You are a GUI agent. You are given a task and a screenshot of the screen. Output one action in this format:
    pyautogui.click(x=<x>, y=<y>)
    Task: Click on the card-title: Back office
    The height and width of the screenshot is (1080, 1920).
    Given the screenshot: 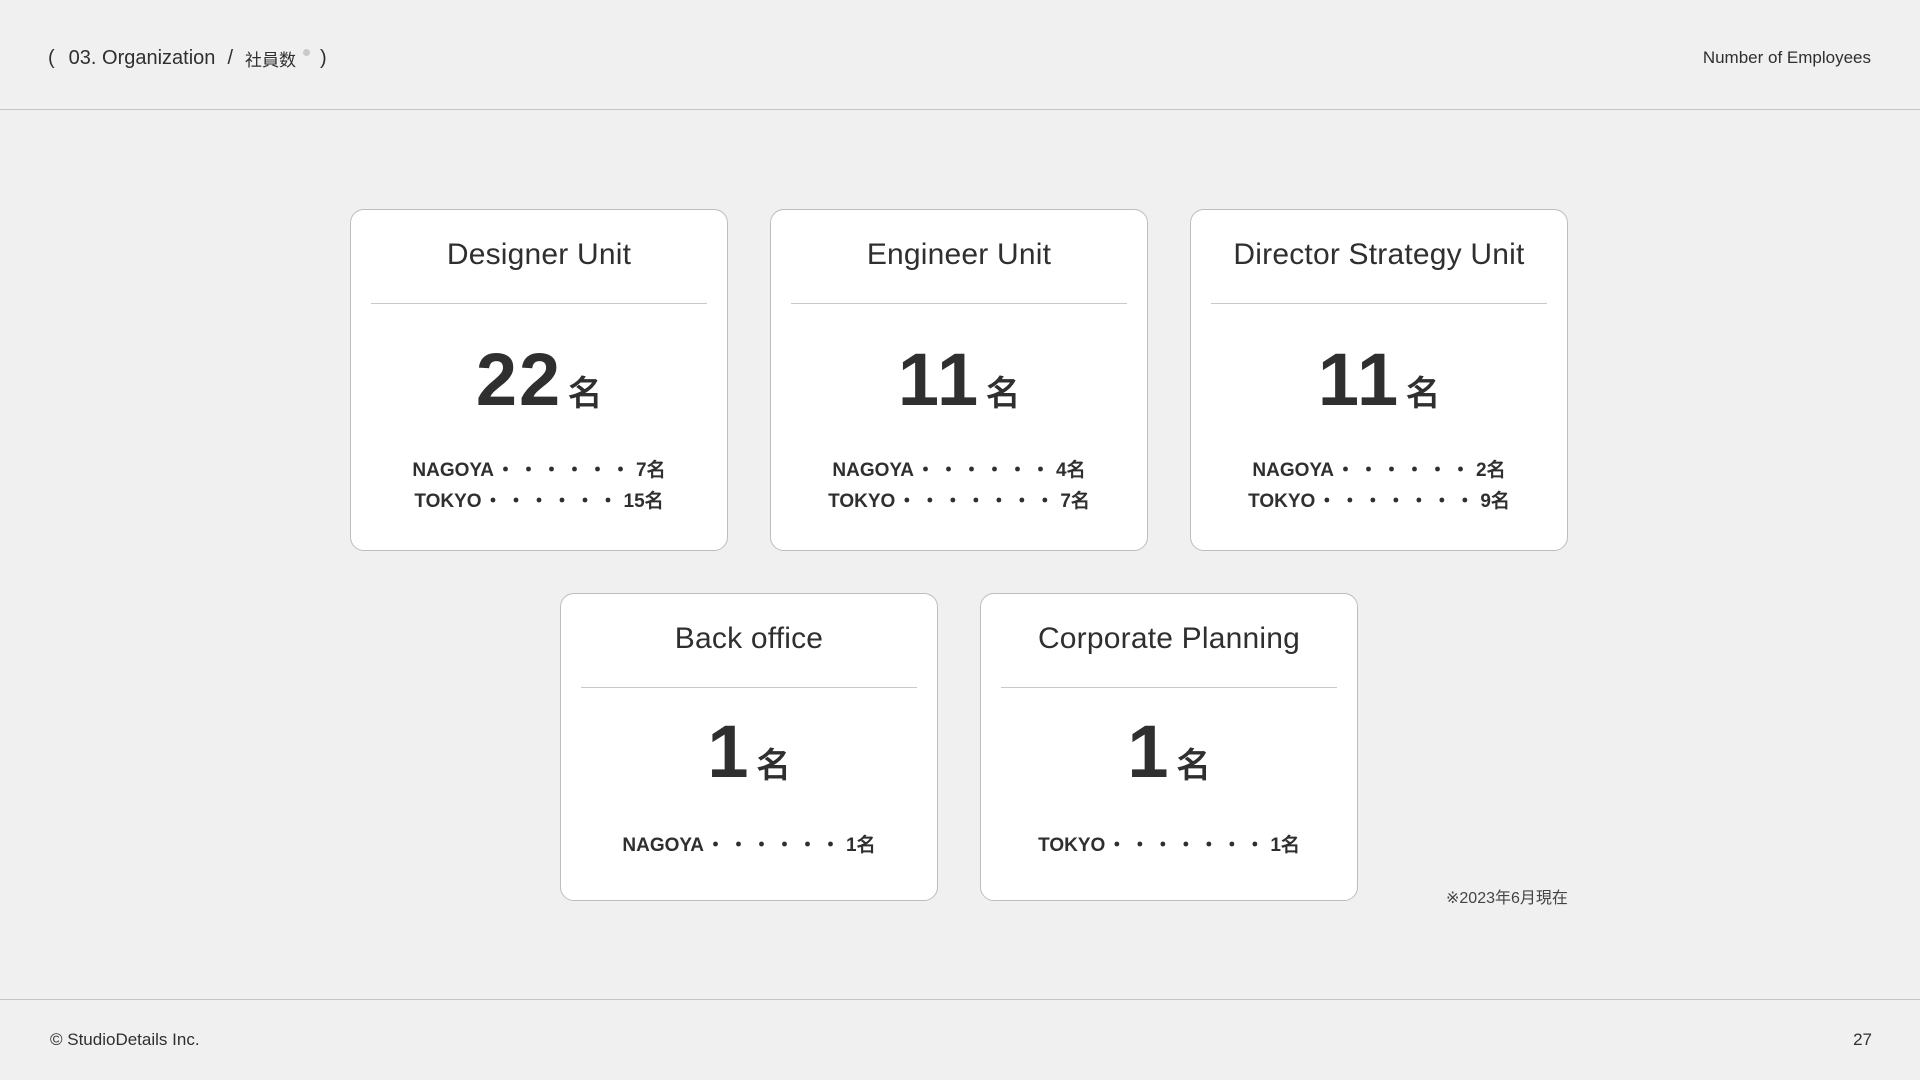 What is the action you would take?
    pyautogui.click(x=749, y=638)
    